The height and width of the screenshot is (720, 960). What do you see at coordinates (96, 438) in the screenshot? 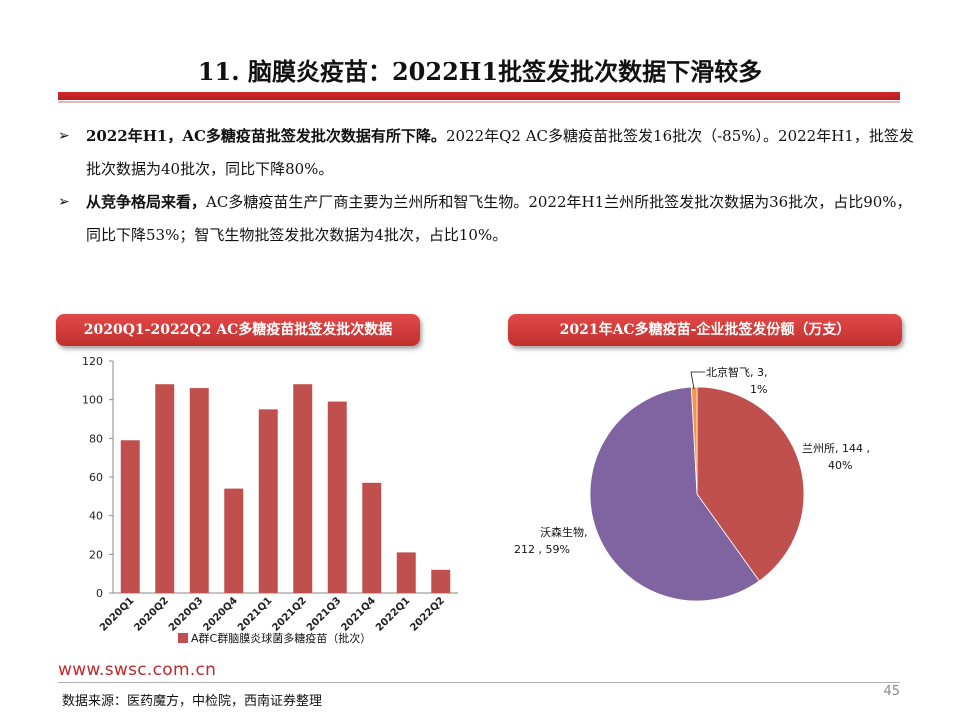
I see `y-tick-label: 80` at bounding box center [96, 438].